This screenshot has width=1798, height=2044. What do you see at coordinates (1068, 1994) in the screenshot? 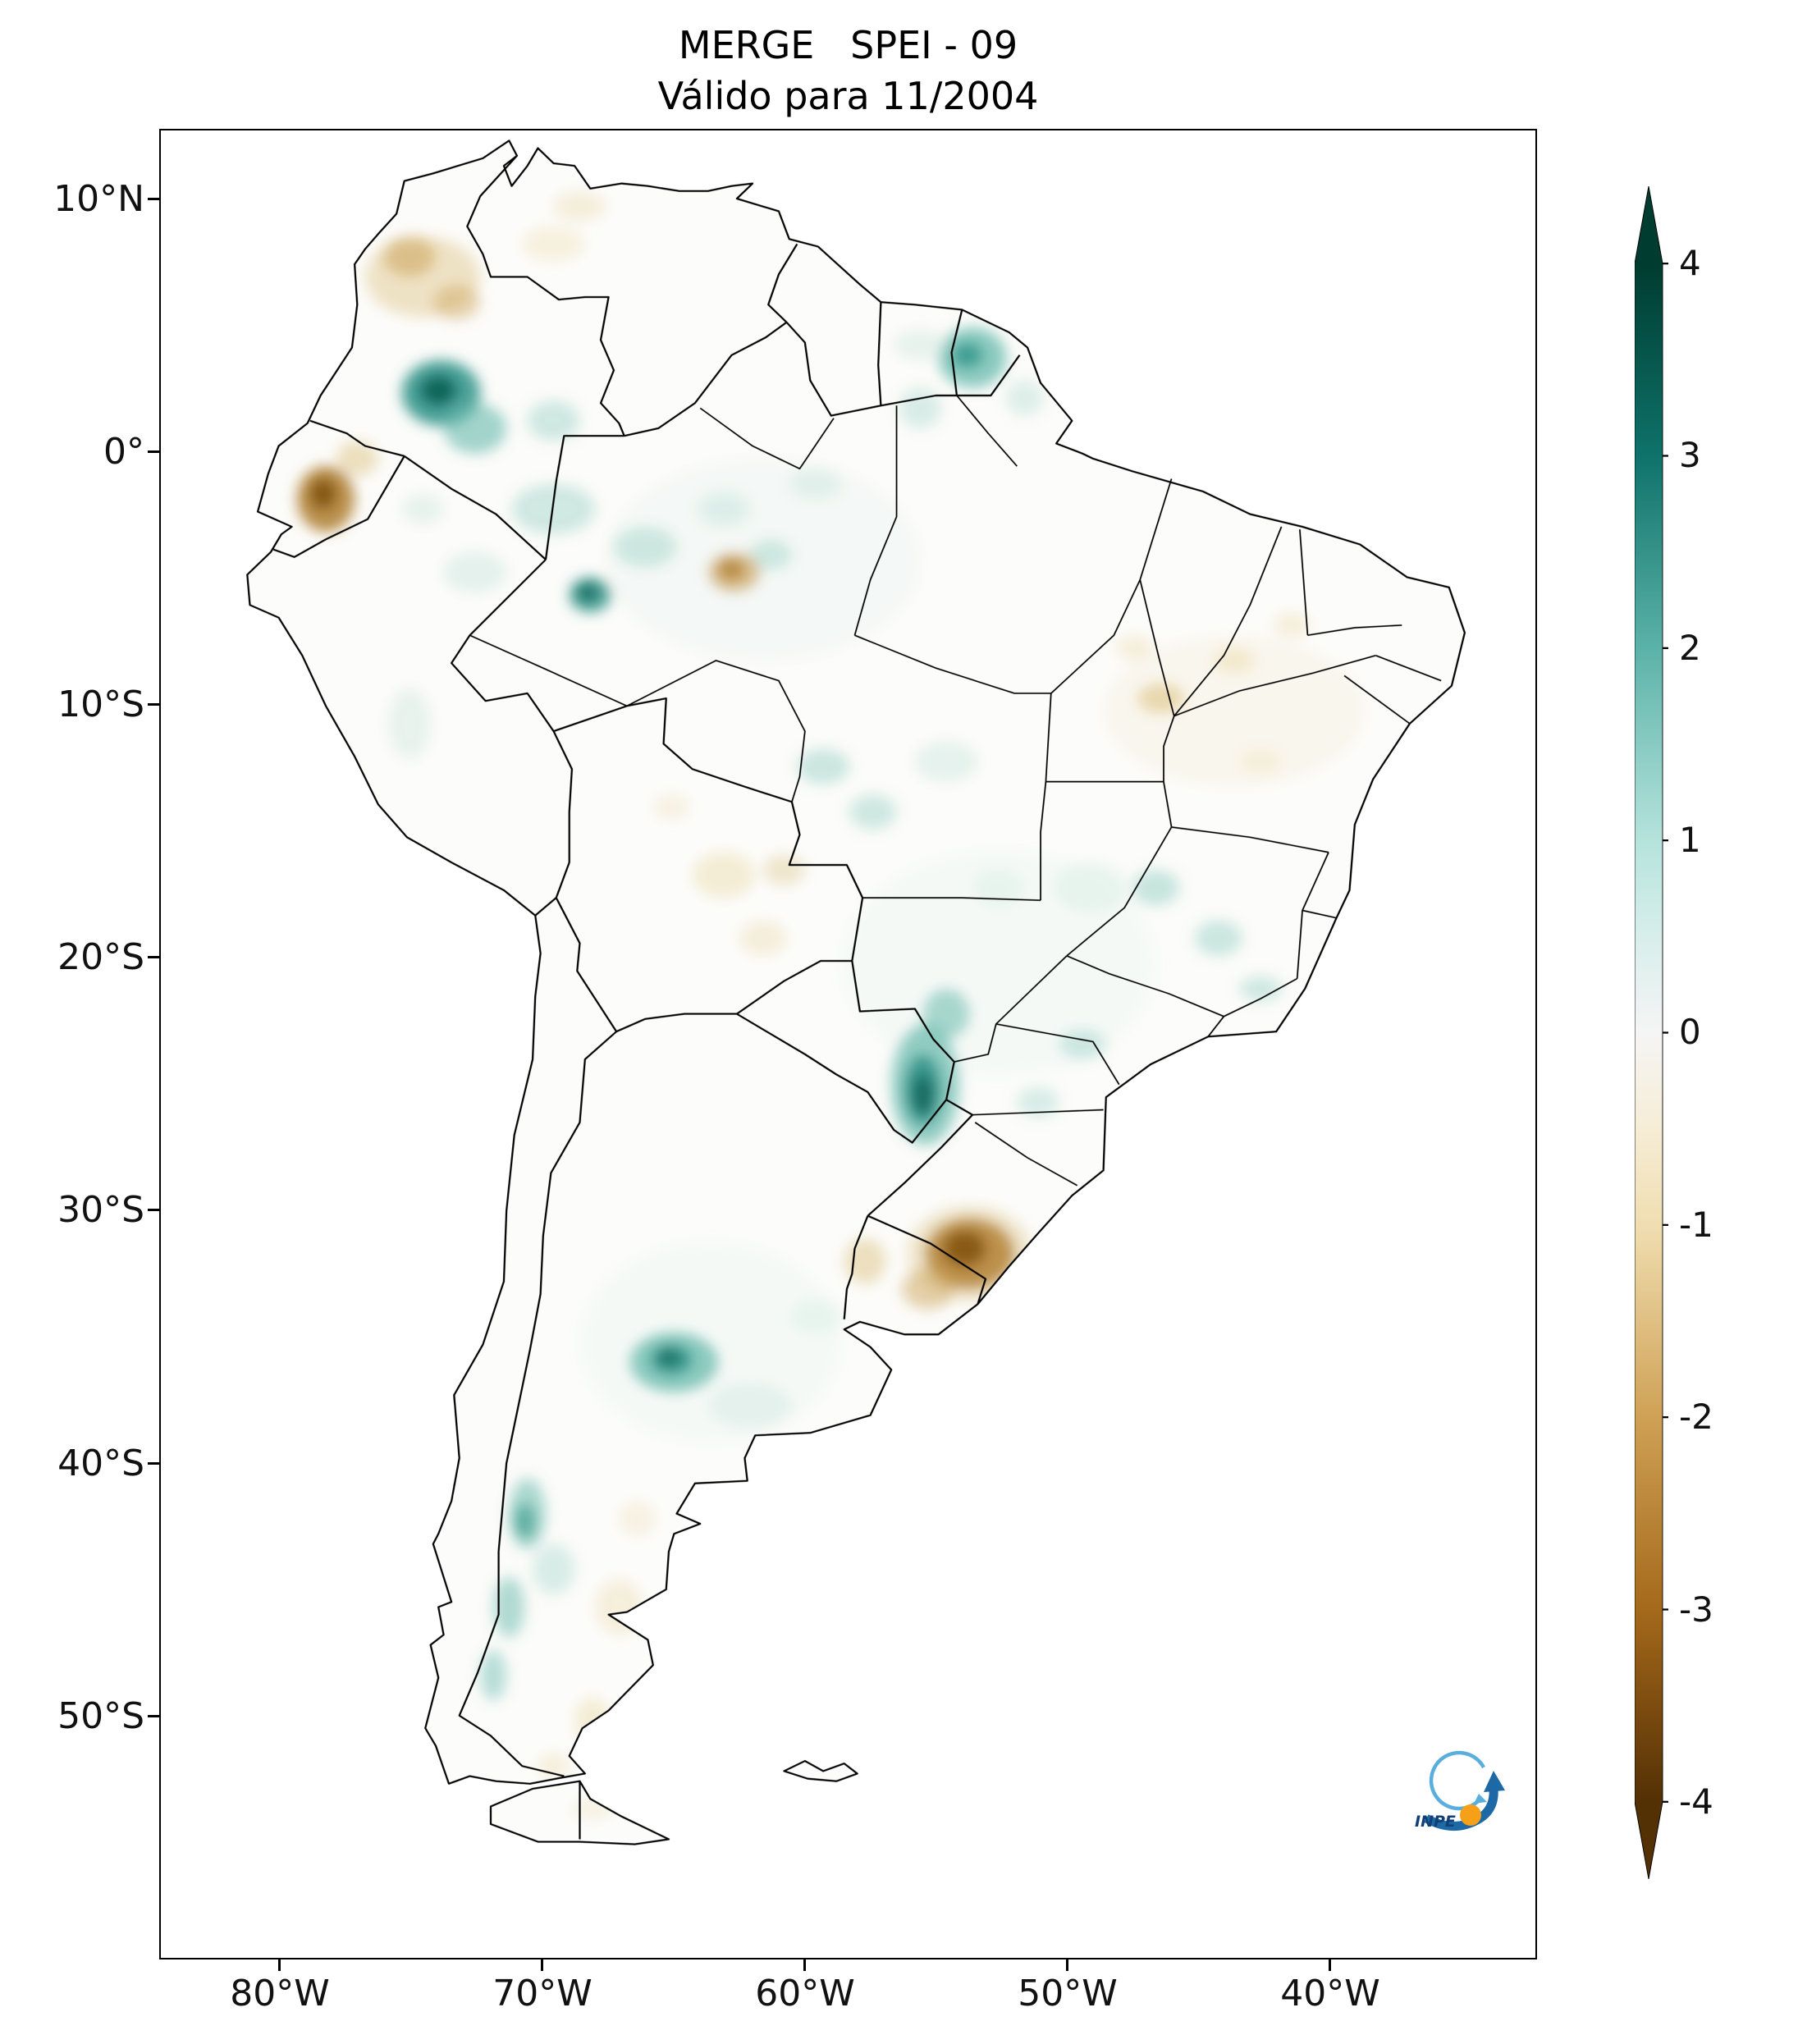
I see `x-axis-tick-label: 50°W` at bounding box center [1068, 1994].